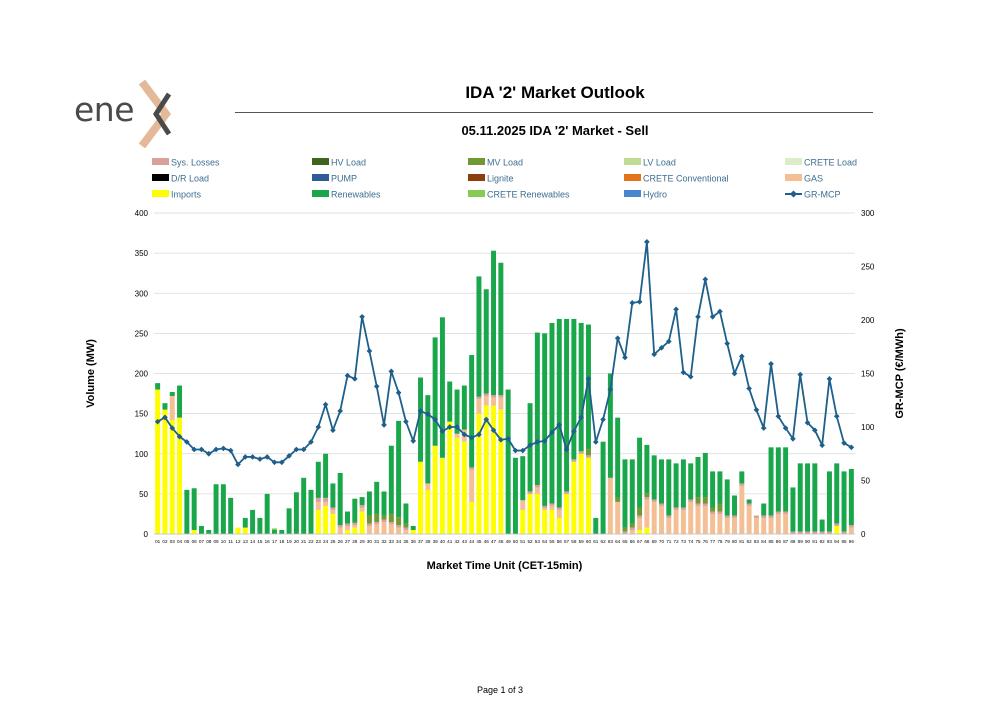 The height and width of the screenshot is (707, 1000). I want to click on legend-swatch, so click(476, 178).